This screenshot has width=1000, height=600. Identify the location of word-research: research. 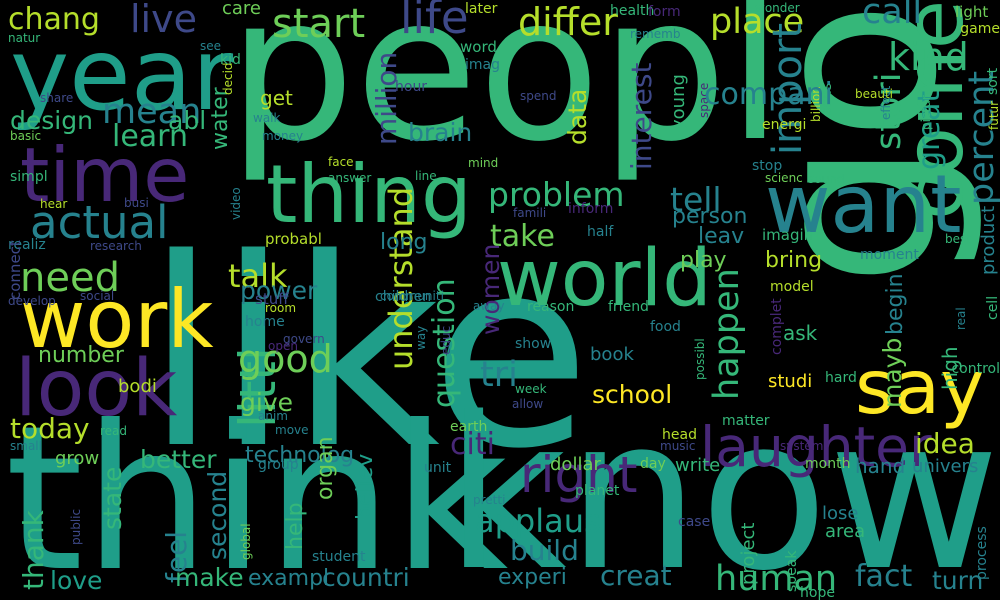
(116, 246).